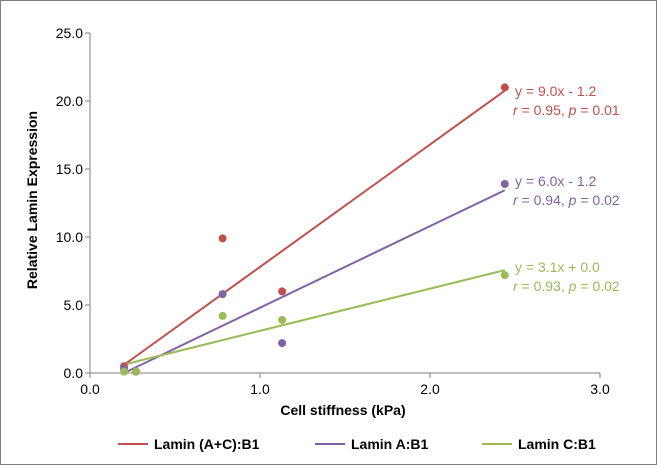 Image resolution: width=657 pixels, height=465 pixels. I want to click on stats-label-series-1: r = 0.95, p = 0.01, so click(566, 110).